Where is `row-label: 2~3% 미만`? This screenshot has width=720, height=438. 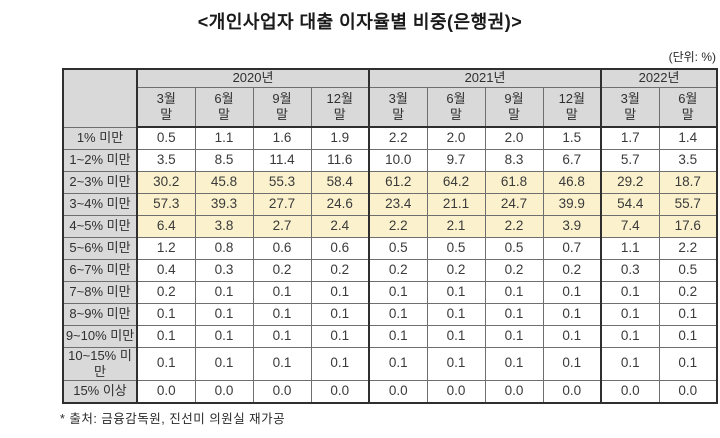 row-label: 2~3% 미만 is located at coordinates (100, 182).